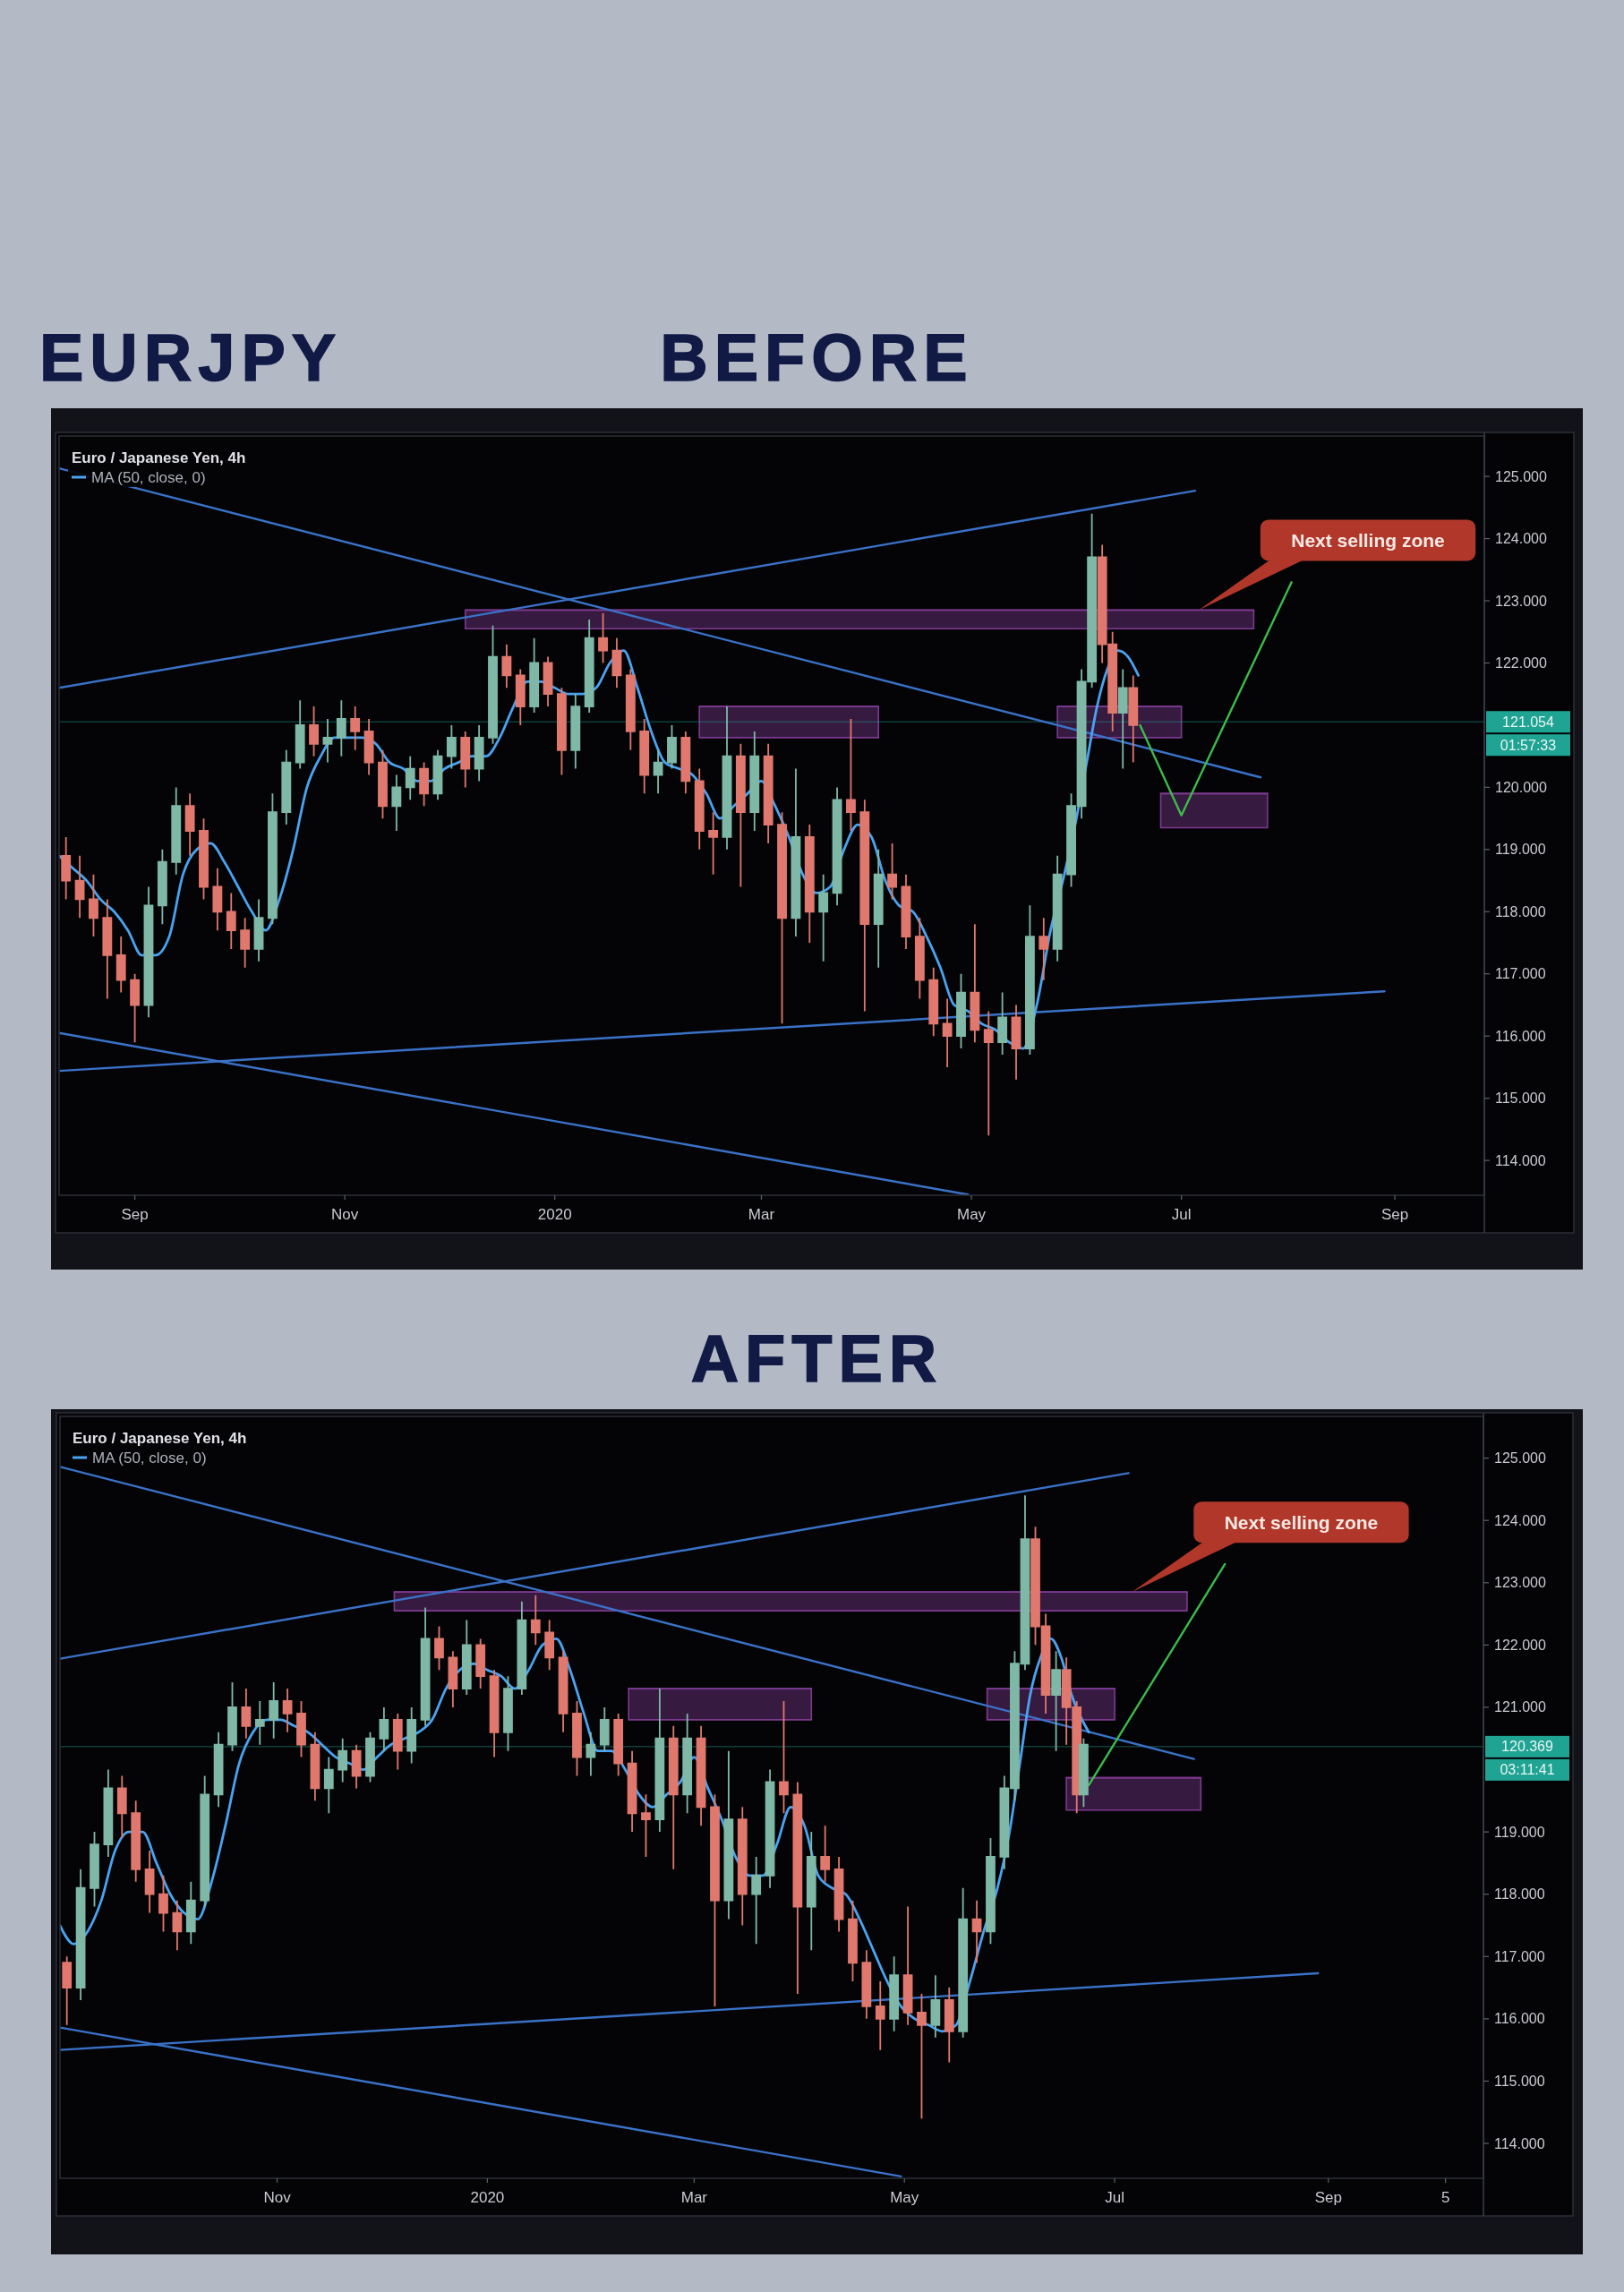 This screenshot has width=1624, height=2292. Describe the element at coordinates (1528, 745) in the screenshot. I see `text: 01:57:33` at that location.